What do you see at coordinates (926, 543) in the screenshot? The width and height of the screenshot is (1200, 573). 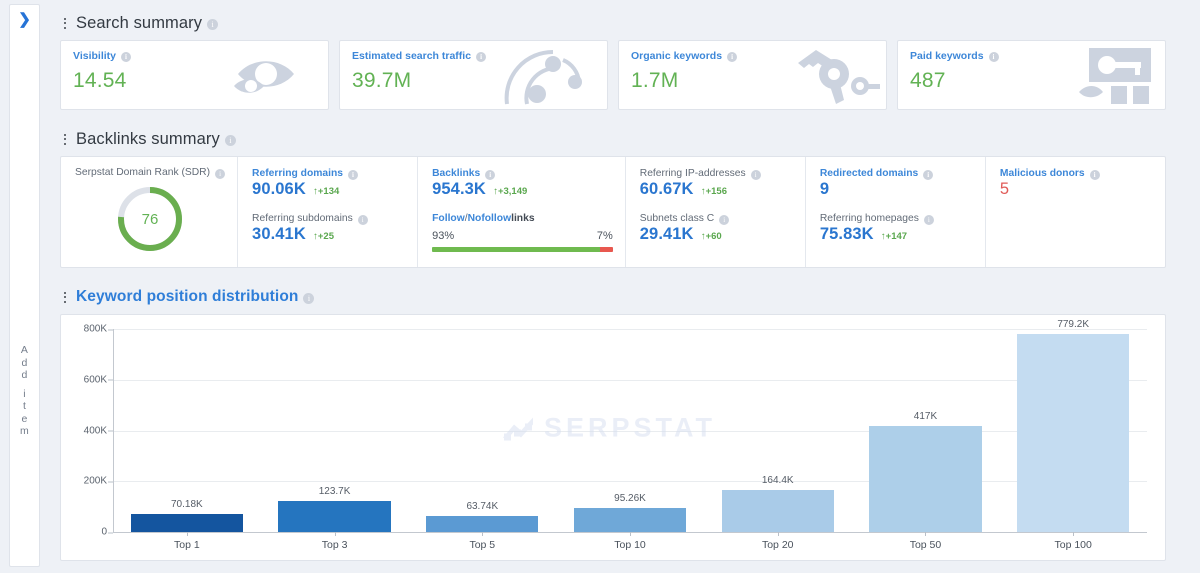 I see `x-axis-tick-label: Top 50` at bounding box center [926, 543].